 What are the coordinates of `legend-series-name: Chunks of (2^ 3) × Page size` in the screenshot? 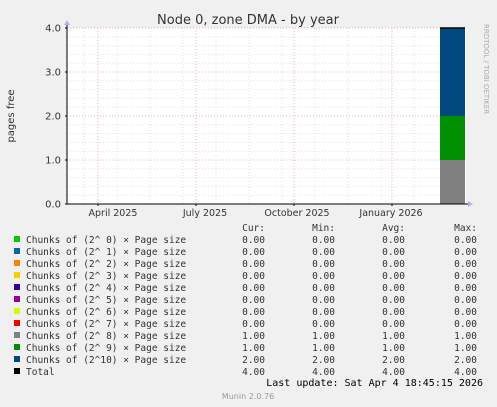 It's located at (106, 276).